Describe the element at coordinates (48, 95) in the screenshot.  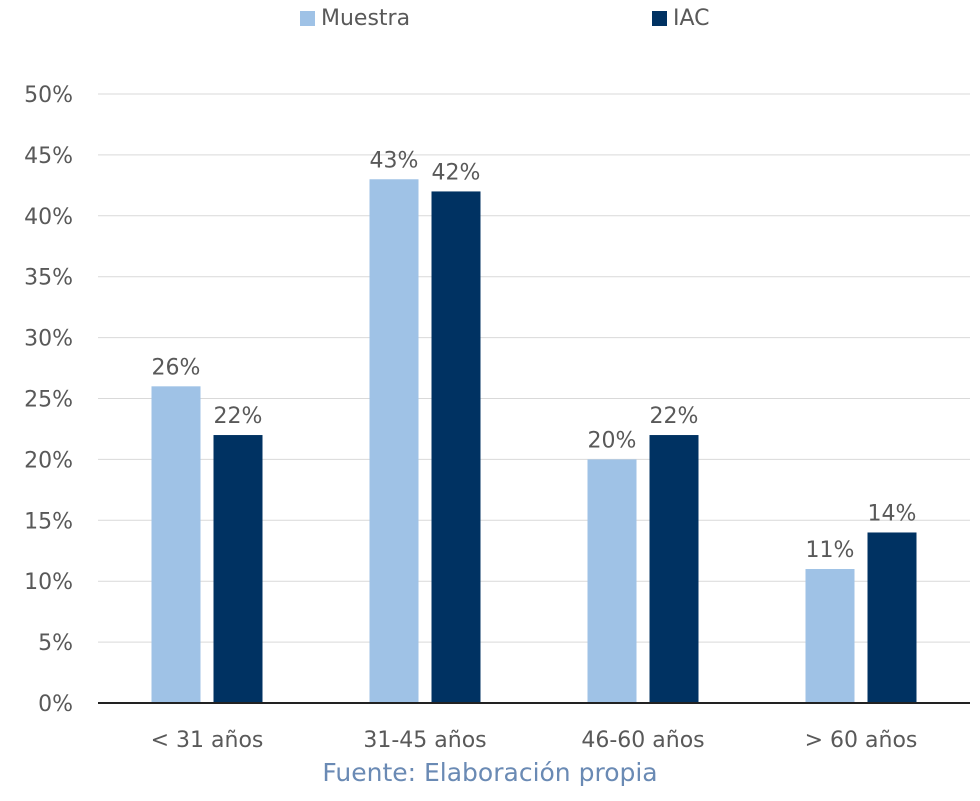
I see `y-tick-label: 50%` at that location.